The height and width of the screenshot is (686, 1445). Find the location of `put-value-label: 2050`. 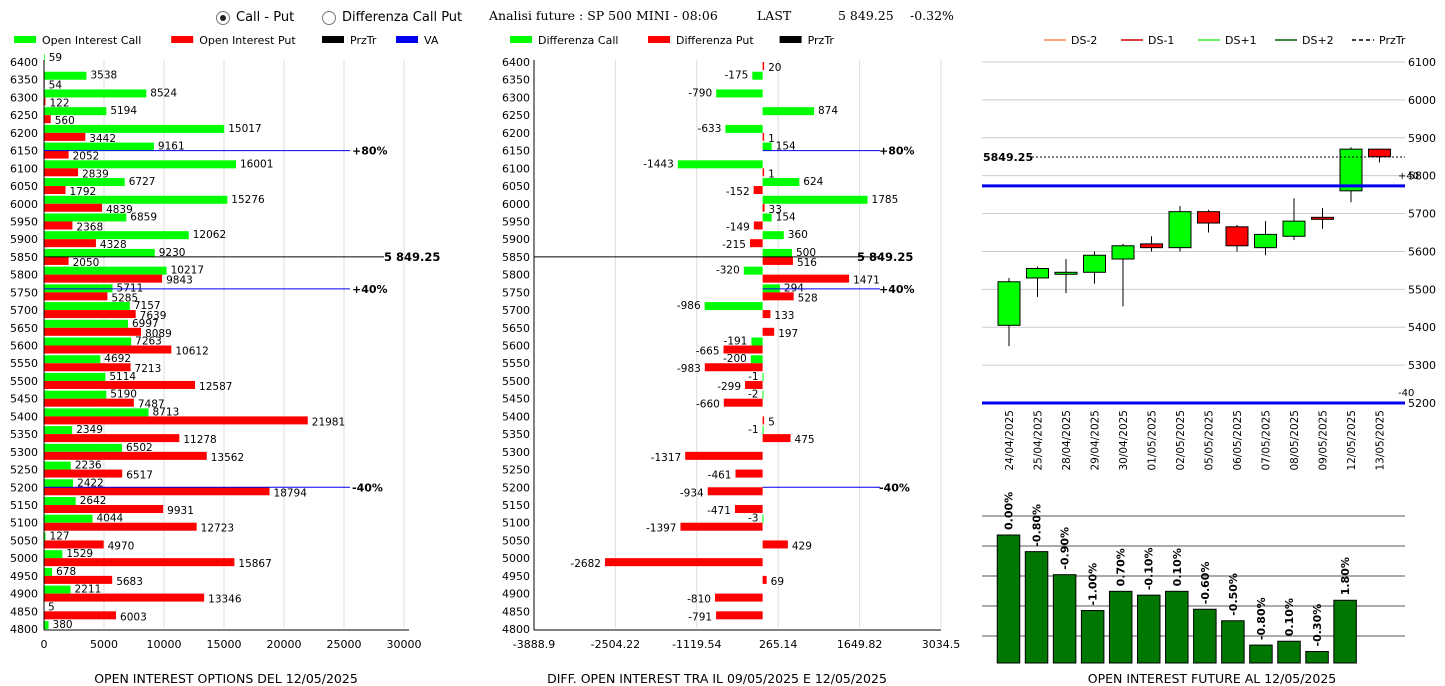

put-value-label: 2050 is located at coordinates (86, 263).